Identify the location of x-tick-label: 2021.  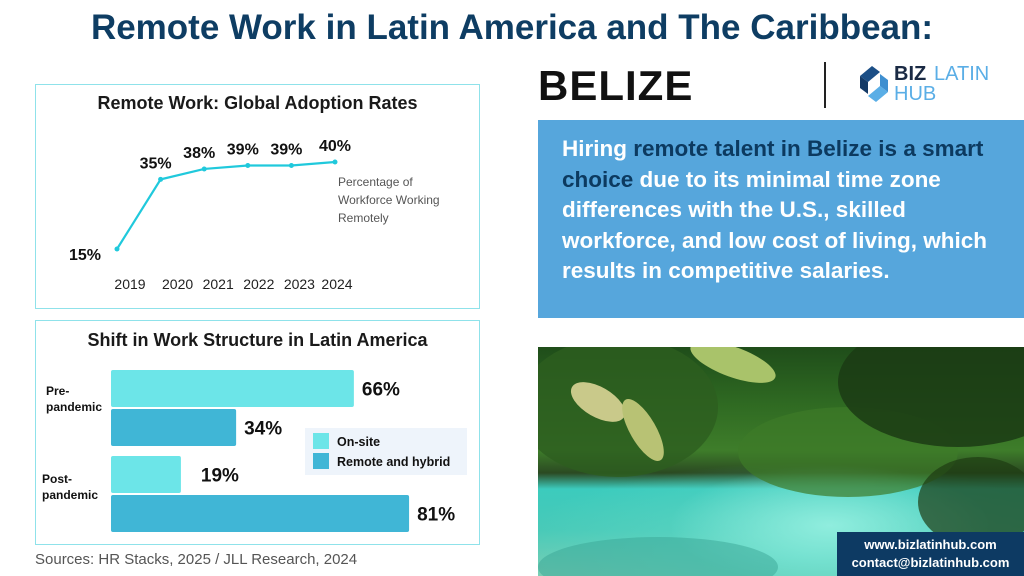
(217, 284).